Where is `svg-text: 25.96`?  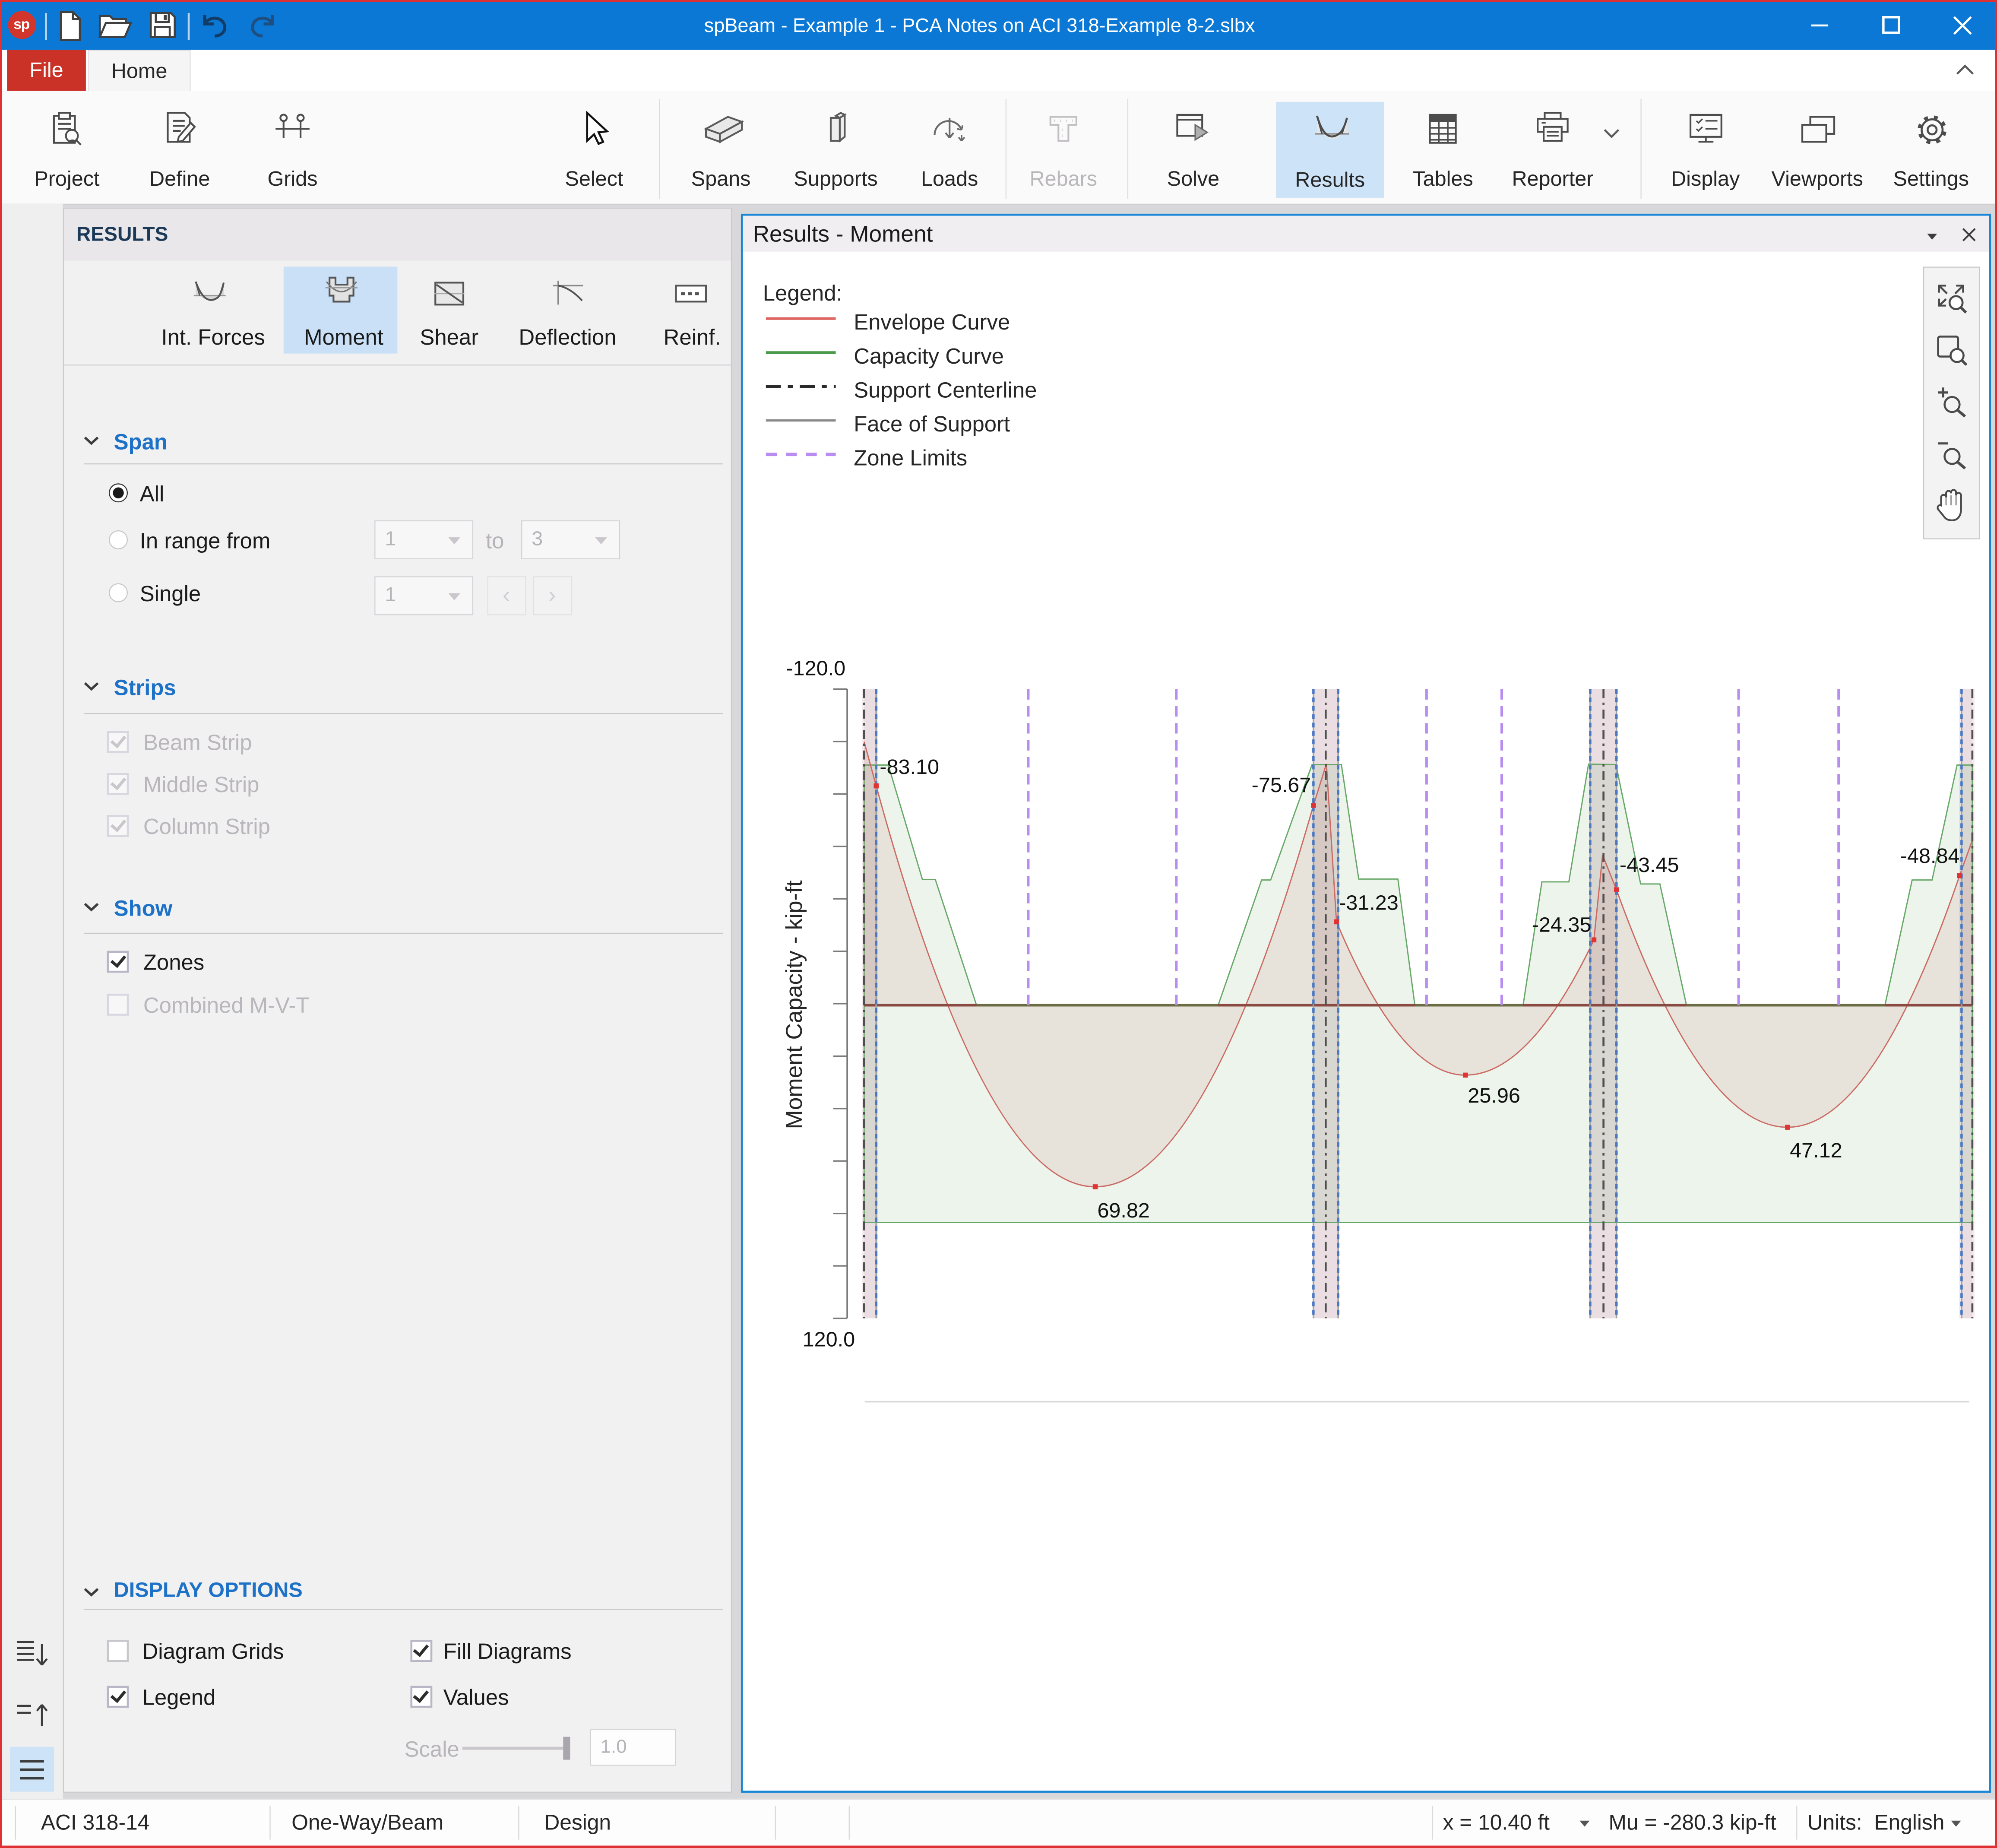
svg-text: 25.96 is located at coordinates (1494, 1095).